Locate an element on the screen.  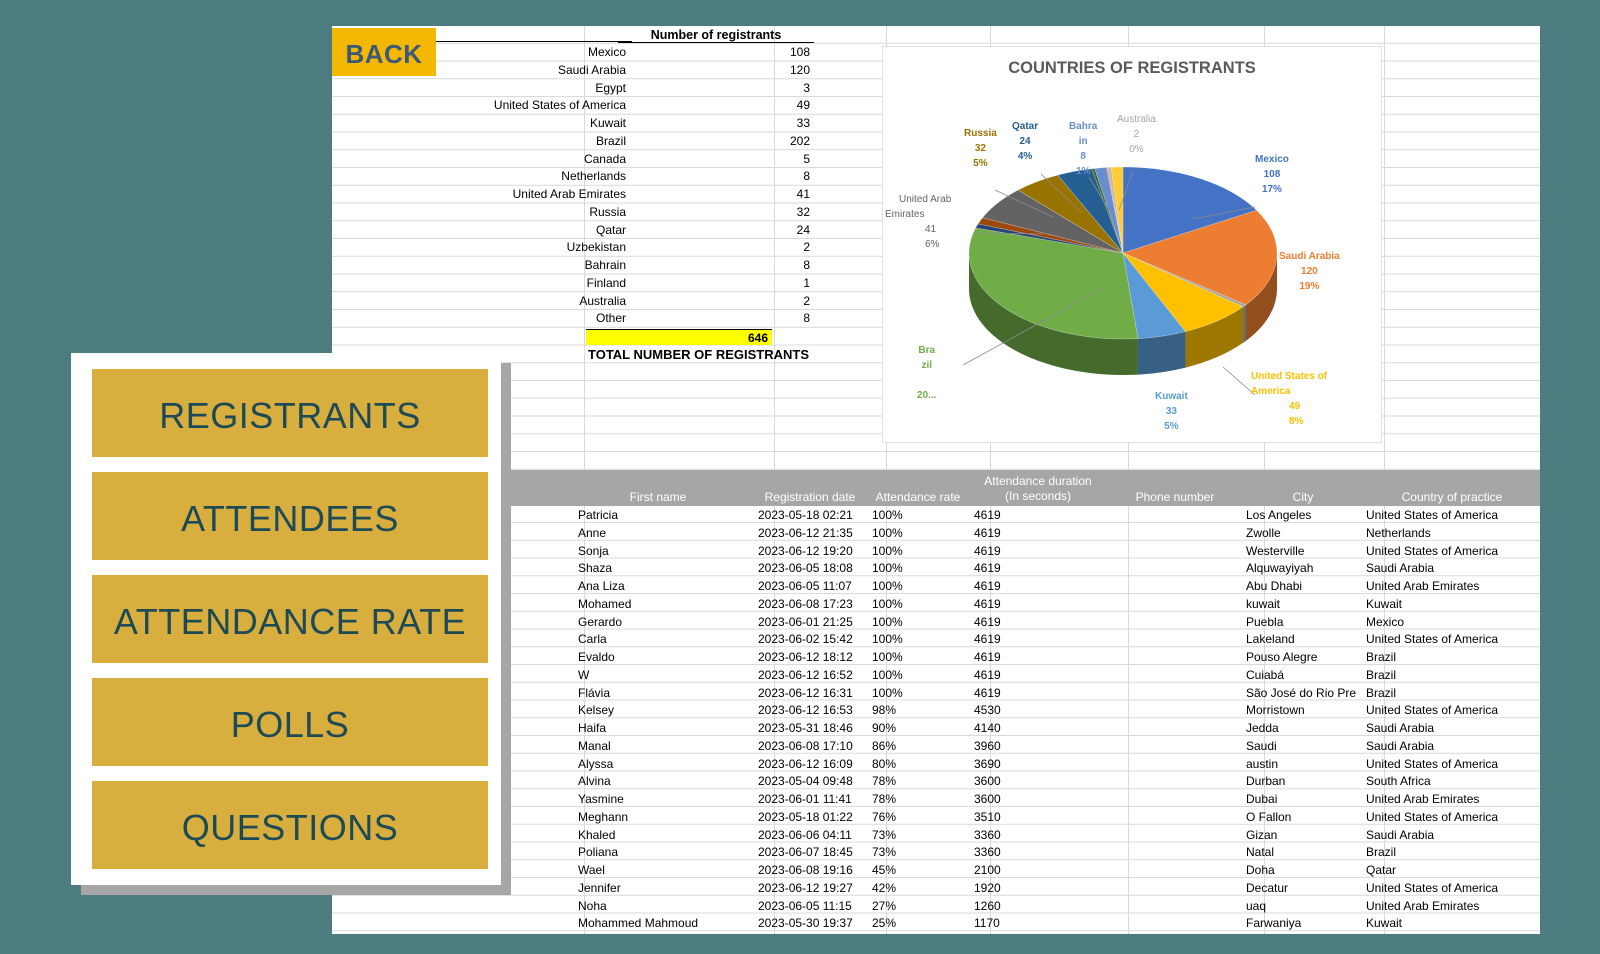
cell-attendance-duration: 1260 is located at coordinates (987, 905).